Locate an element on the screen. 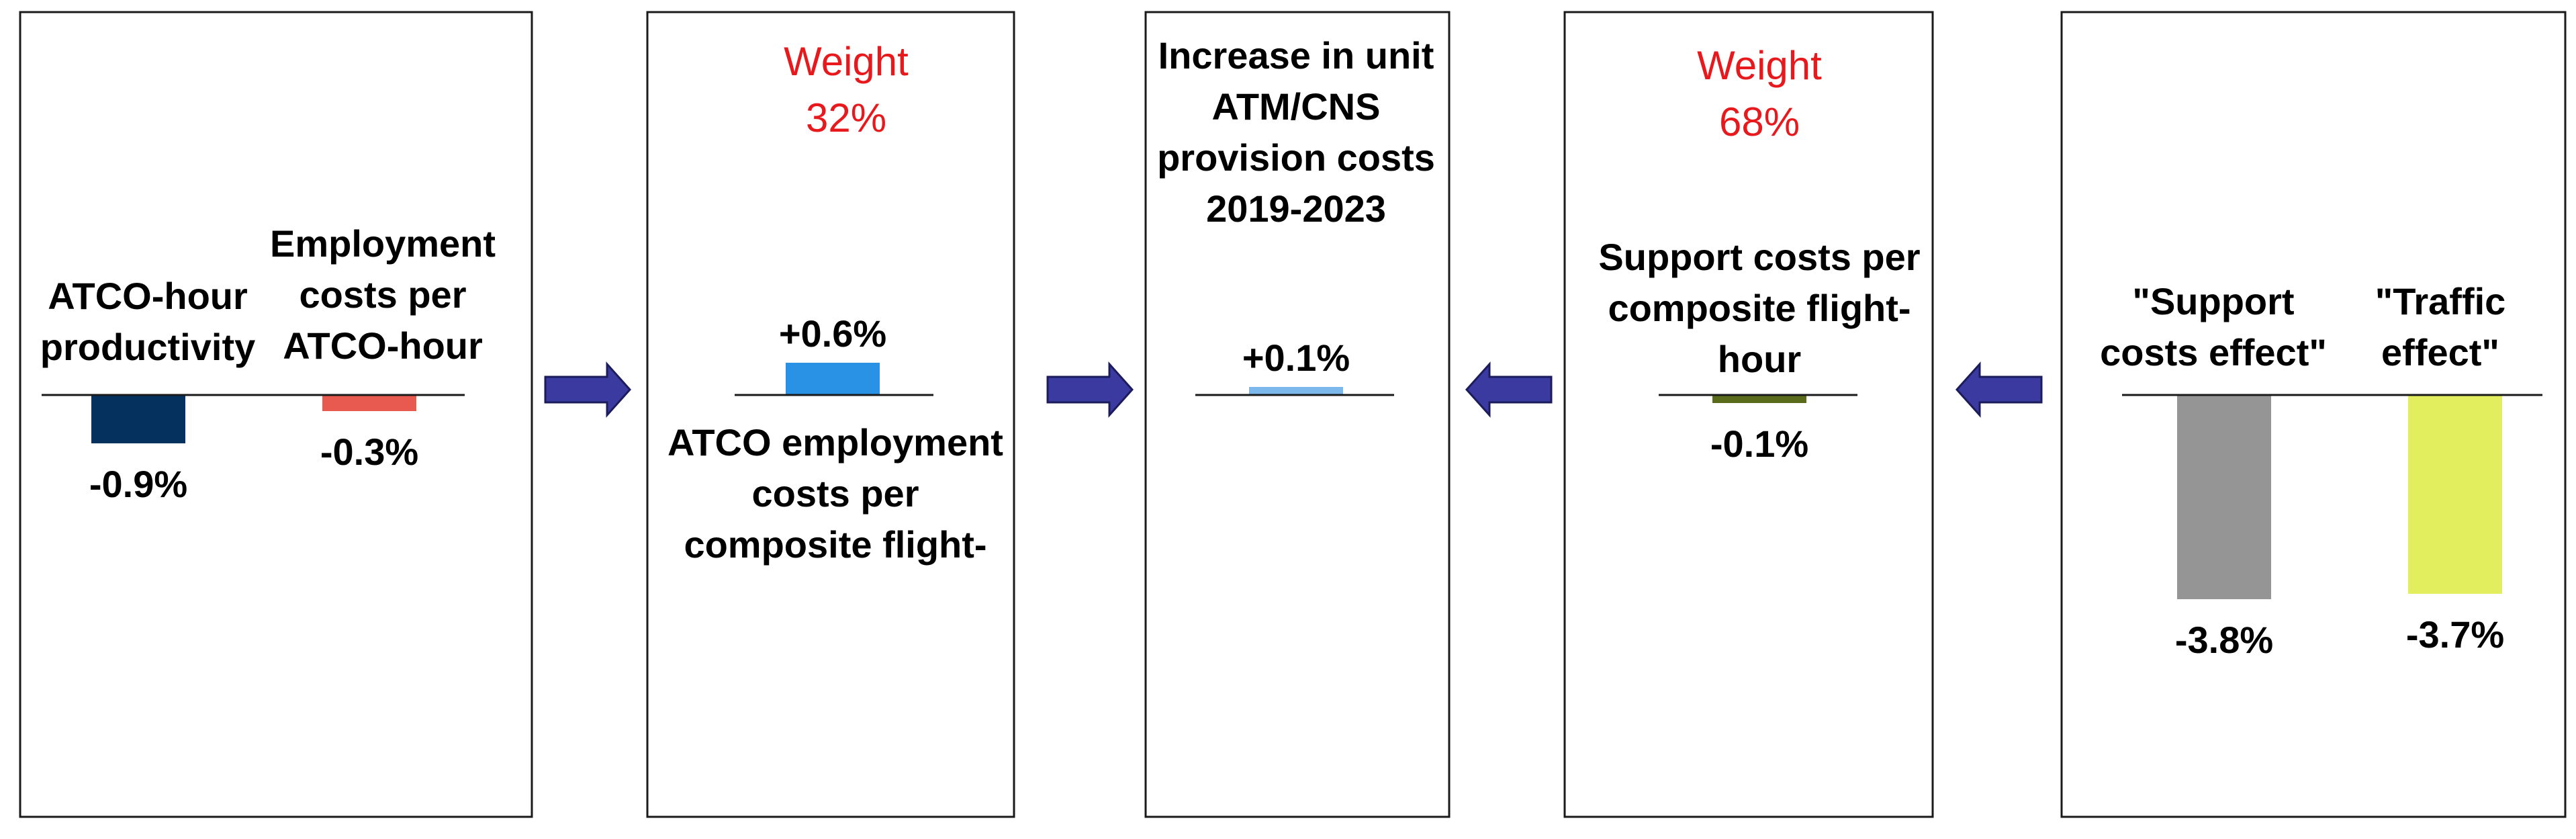 The height and width of the screenshot is (839, 2576). data-label: -0.1% is located at coordinates (1759, 444).